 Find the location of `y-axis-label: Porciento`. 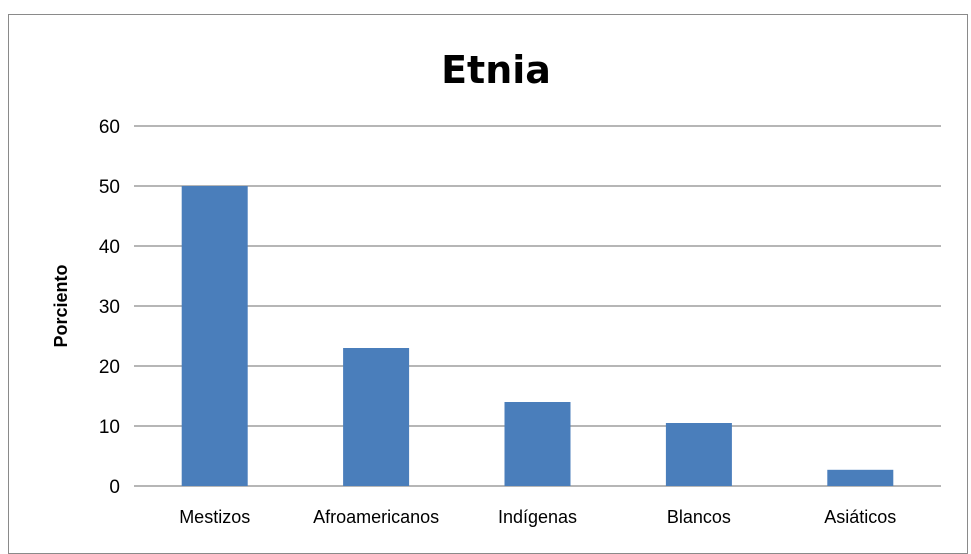

y-axis-label: Porciento is located at coordinates (61, 305).